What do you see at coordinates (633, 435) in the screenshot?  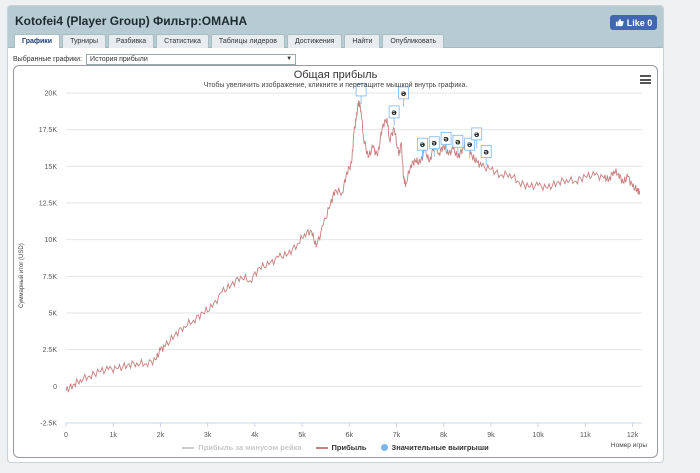 I see `x-tick-label: 12k` at bounding box center [633, 435].